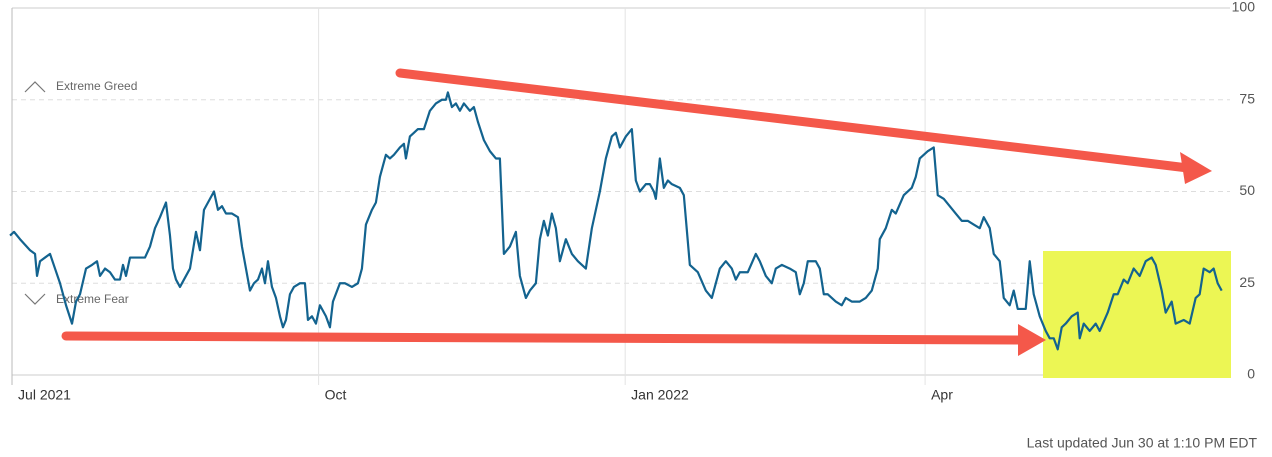 The height and width of the screenshot is (457, 1272). Describe the element at coordinates (336, 395) in the screenshot. I see `x-tick-label: Oct` at that location.